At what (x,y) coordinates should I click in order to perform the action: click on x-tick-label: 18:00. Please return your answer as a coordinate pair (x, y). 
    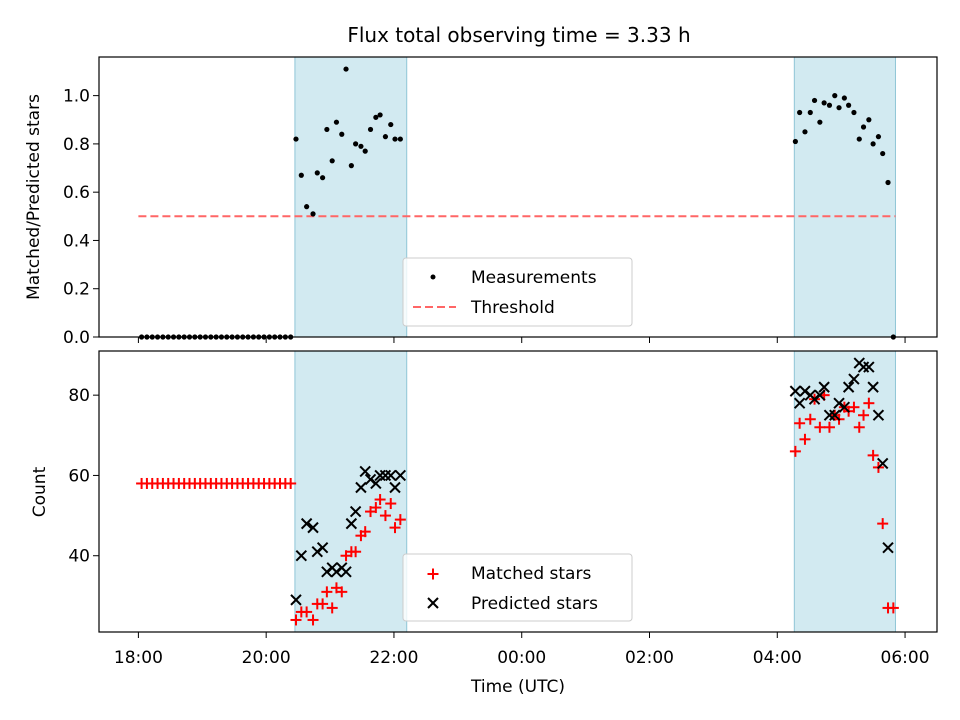
    Looking at the image, I should click on (138, 658).